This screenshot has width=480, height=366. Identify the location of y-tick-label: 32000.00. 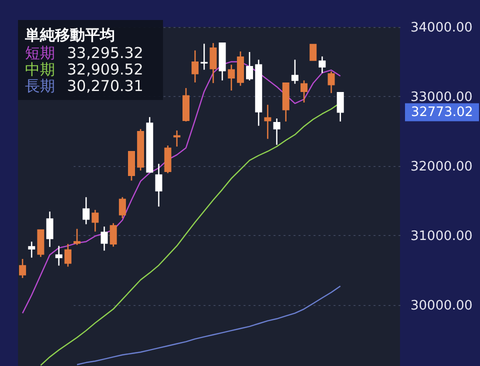
(441, 166).